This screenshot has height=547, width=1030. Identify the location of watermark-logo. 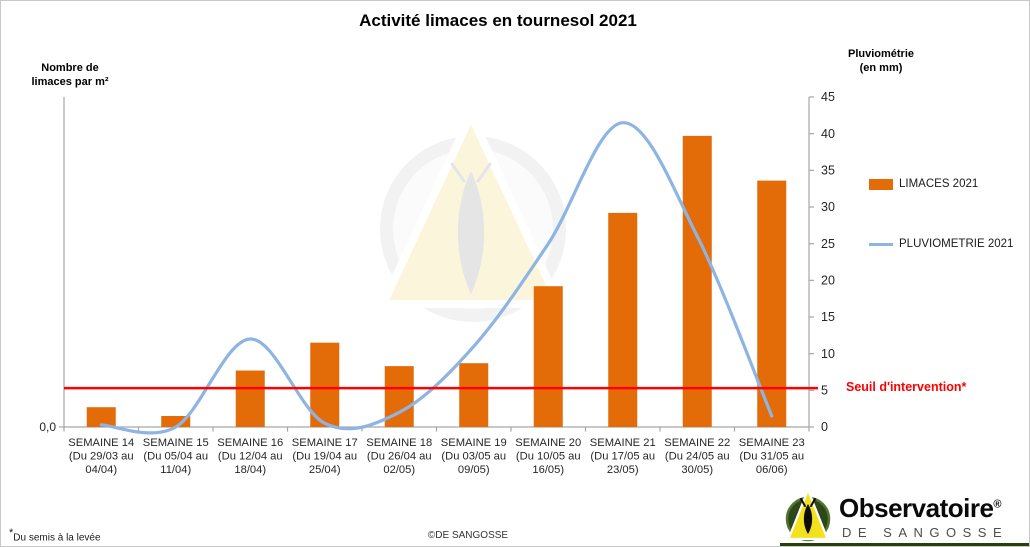
(472, 216).